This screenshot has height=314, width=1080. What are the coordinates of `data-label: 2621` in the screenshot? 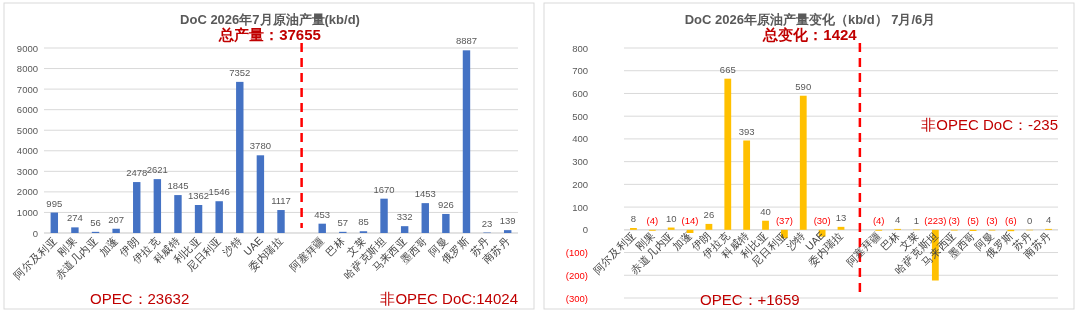 It's located at (157, 170).